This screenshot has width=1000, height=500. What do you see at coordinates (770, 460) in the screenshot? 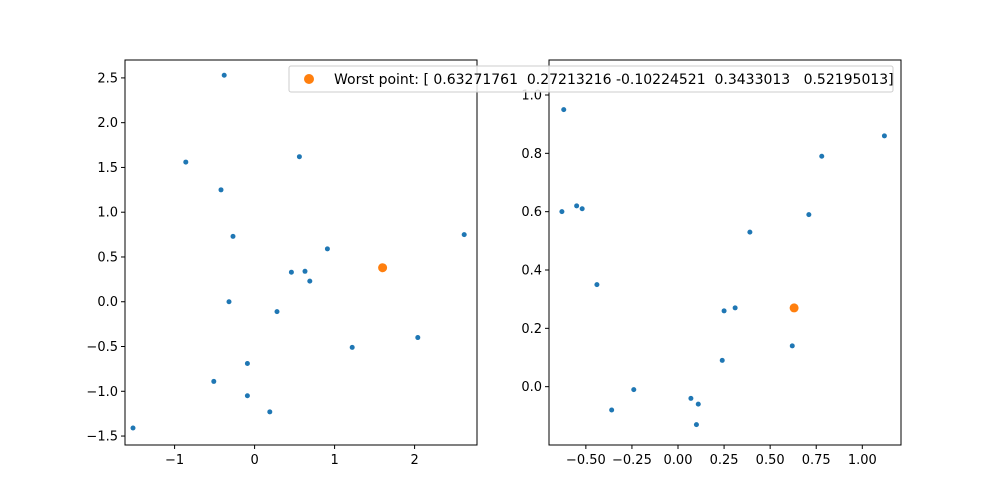
I see `x-tick-label: 0.50` at bounding box center [770, 460].